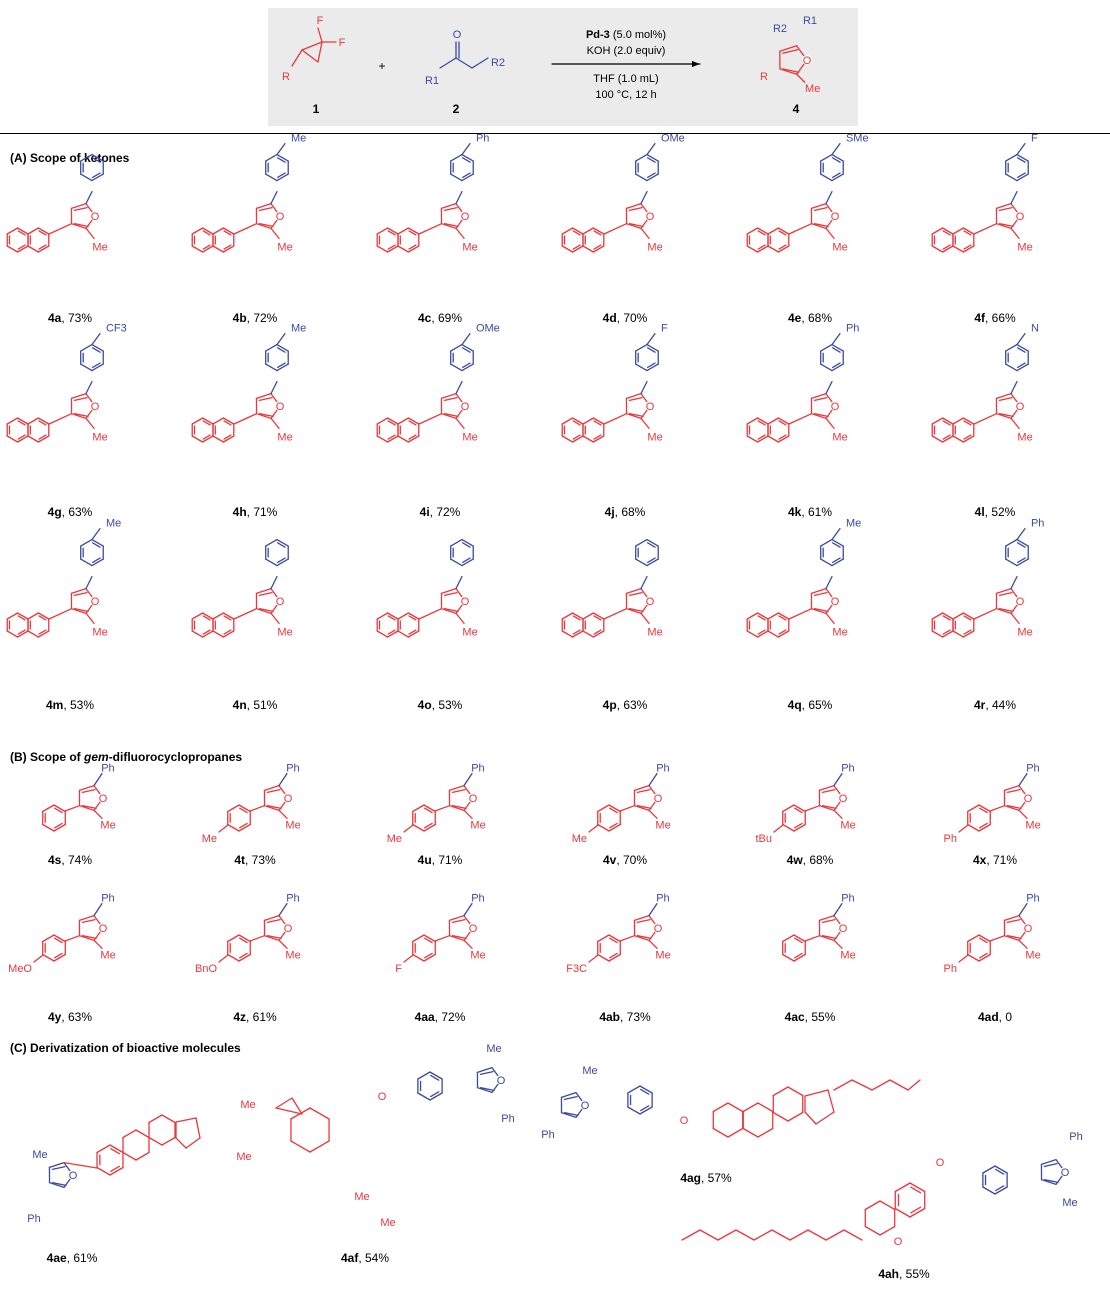  I want to click on compound-label-4ad: 4ad, 0, so click(995, 1017).